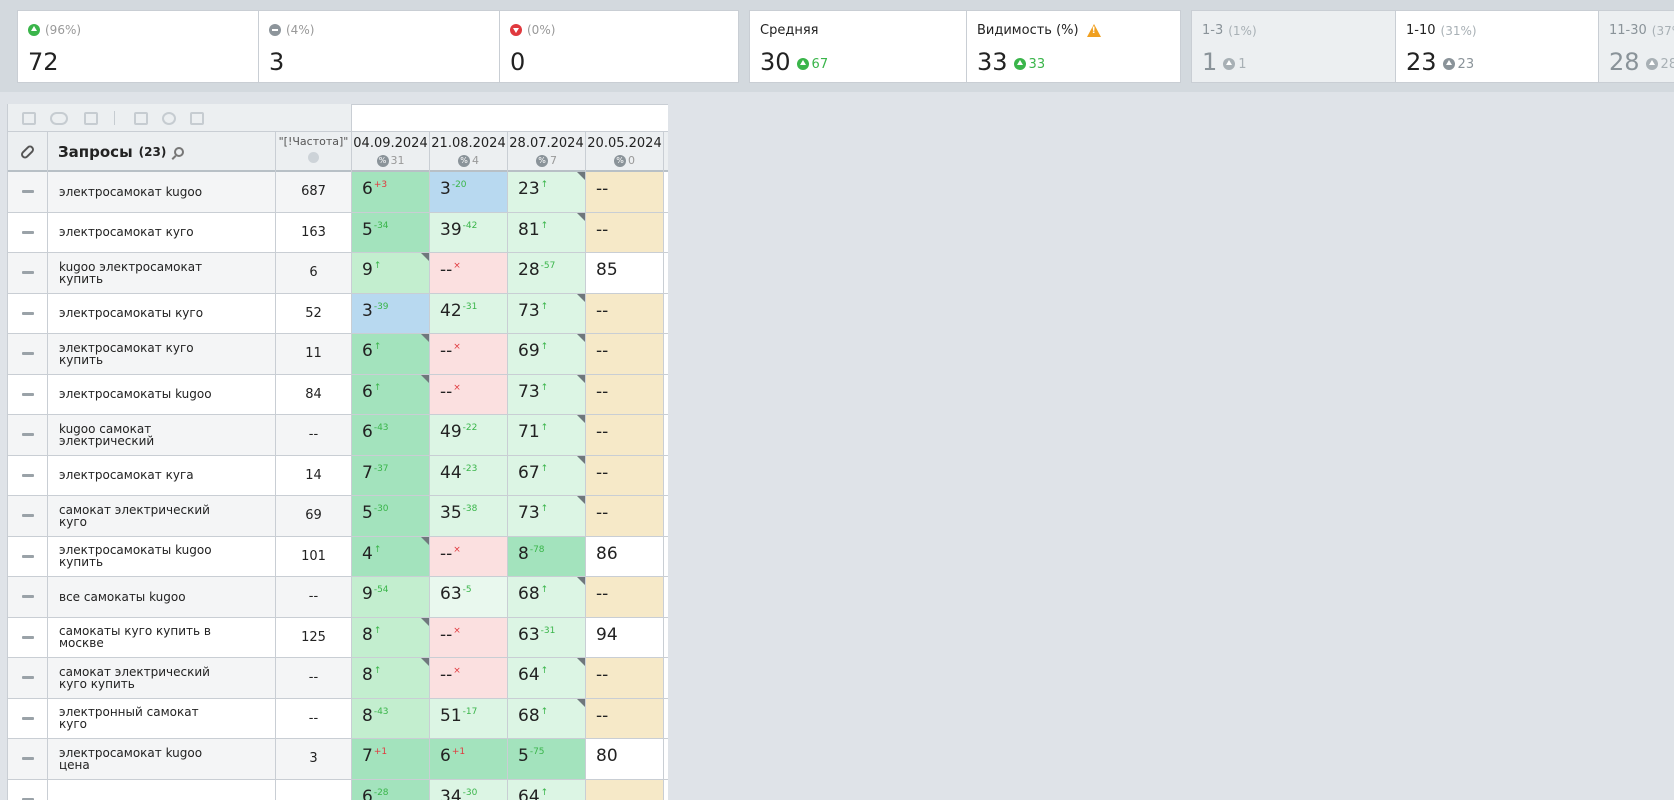 The image size is (1674, 800). Describe the element at coordinates (547, 232) in the screenshot. I see `position-cell: 81↑` at that location.